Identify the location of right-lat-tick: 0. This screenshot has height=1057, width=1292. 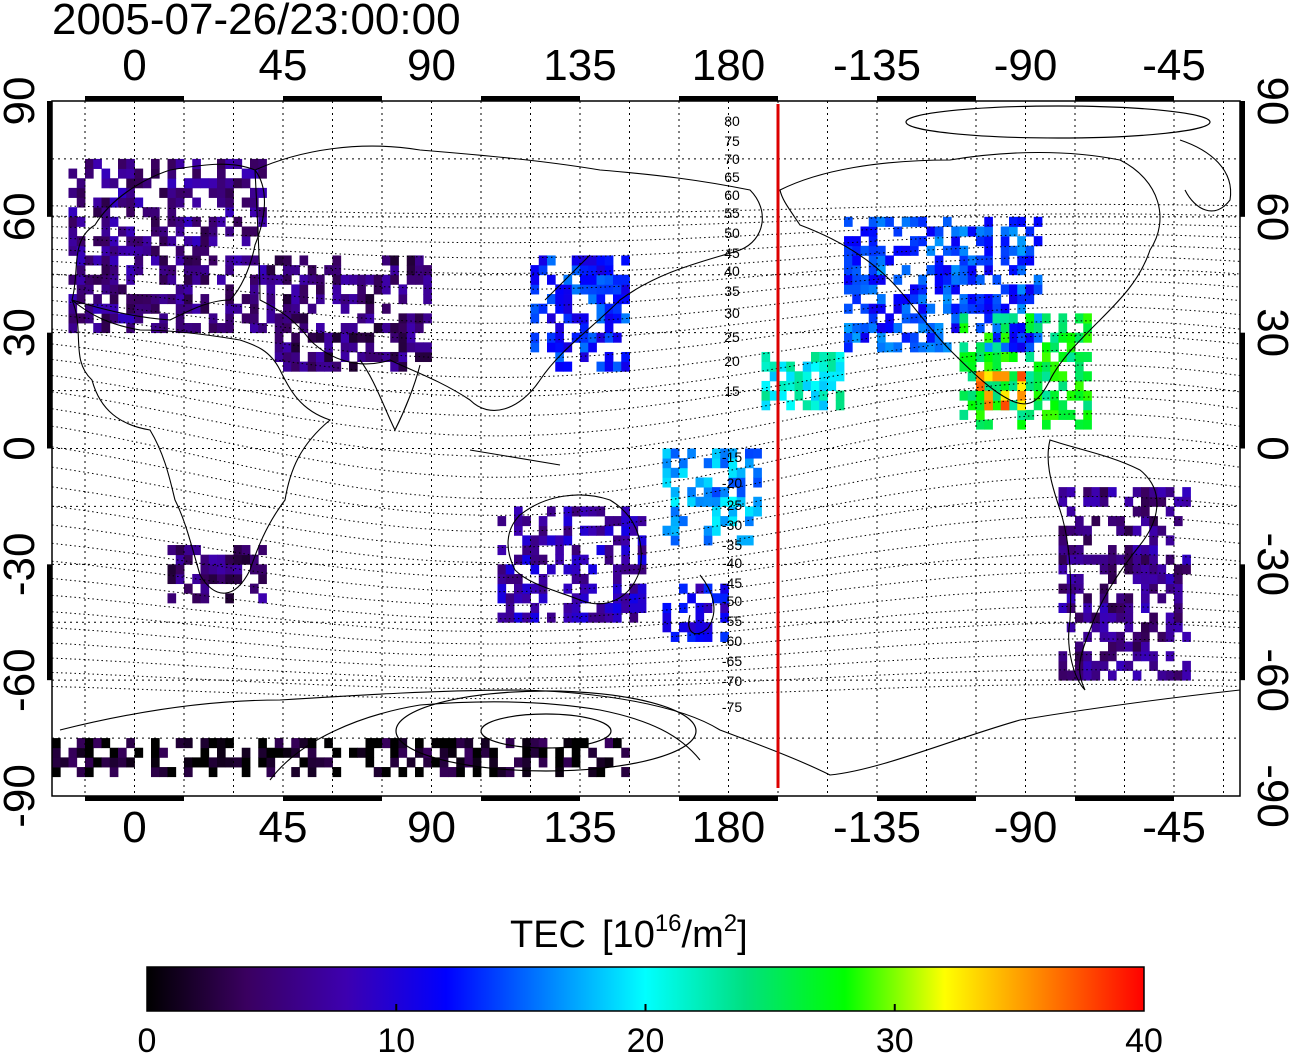
(1270, 448).